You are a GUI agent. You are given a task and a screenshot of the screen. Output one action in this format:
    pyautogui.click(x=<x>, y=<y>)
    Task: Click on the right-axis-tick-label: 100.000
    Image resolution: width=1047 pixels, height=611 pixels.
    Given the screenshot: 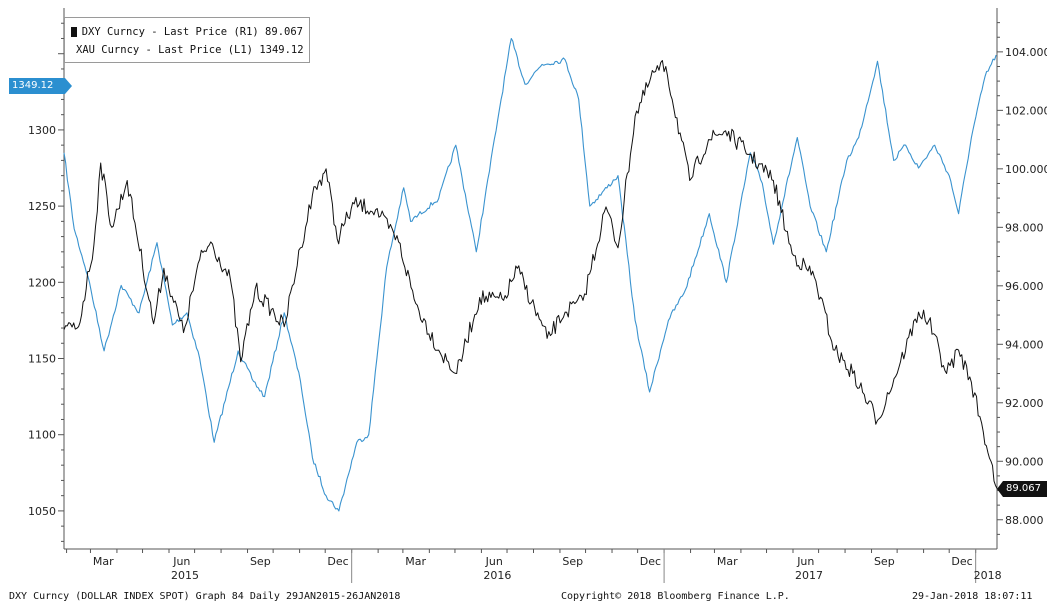 What is the action you would take?
    pyautogui.click(x=1026, y=169)
    